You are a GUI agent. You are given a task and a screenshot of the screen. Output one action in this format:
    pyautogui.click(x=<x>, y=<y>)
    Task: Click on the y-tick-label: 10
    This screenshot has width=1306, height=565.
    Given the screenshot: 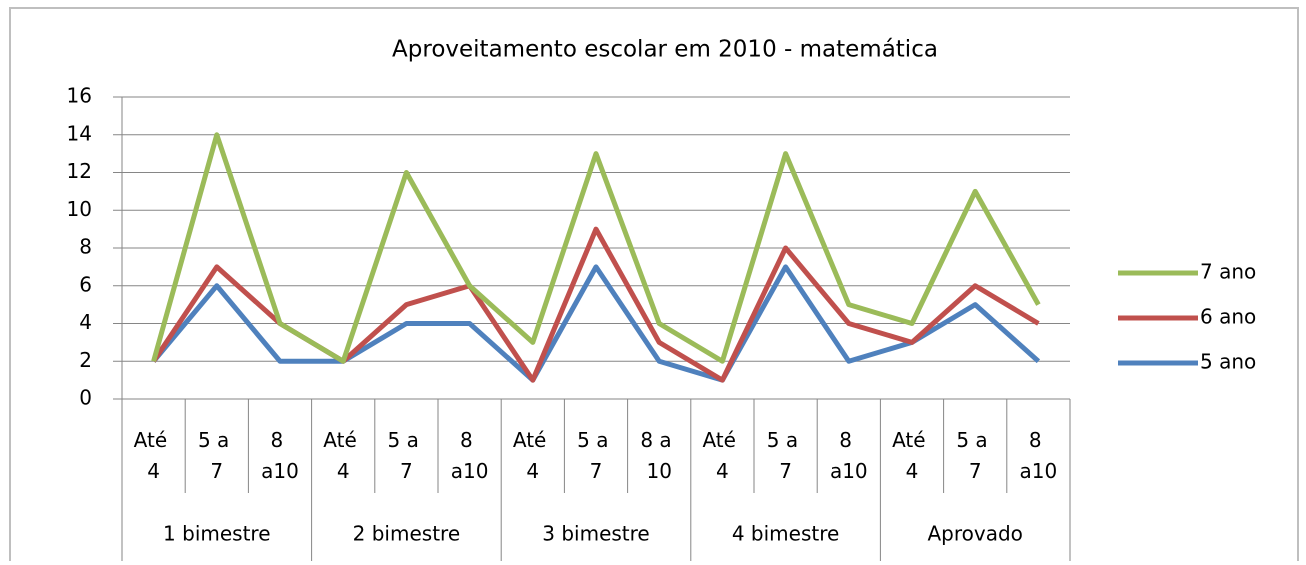 What is the action you would take?
    pyautogui.click(x=79, y=209)
    